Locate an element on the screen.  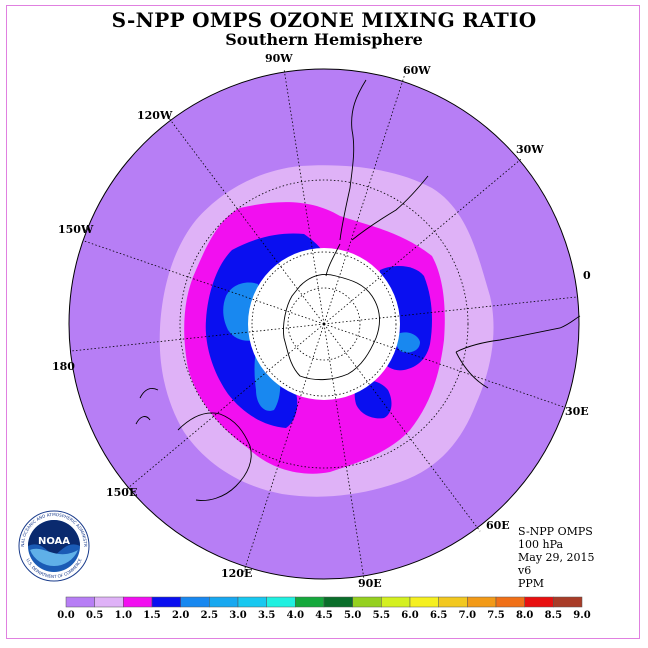
colorbar-tick-label: 0.5 is located at coordinates (94, 615).